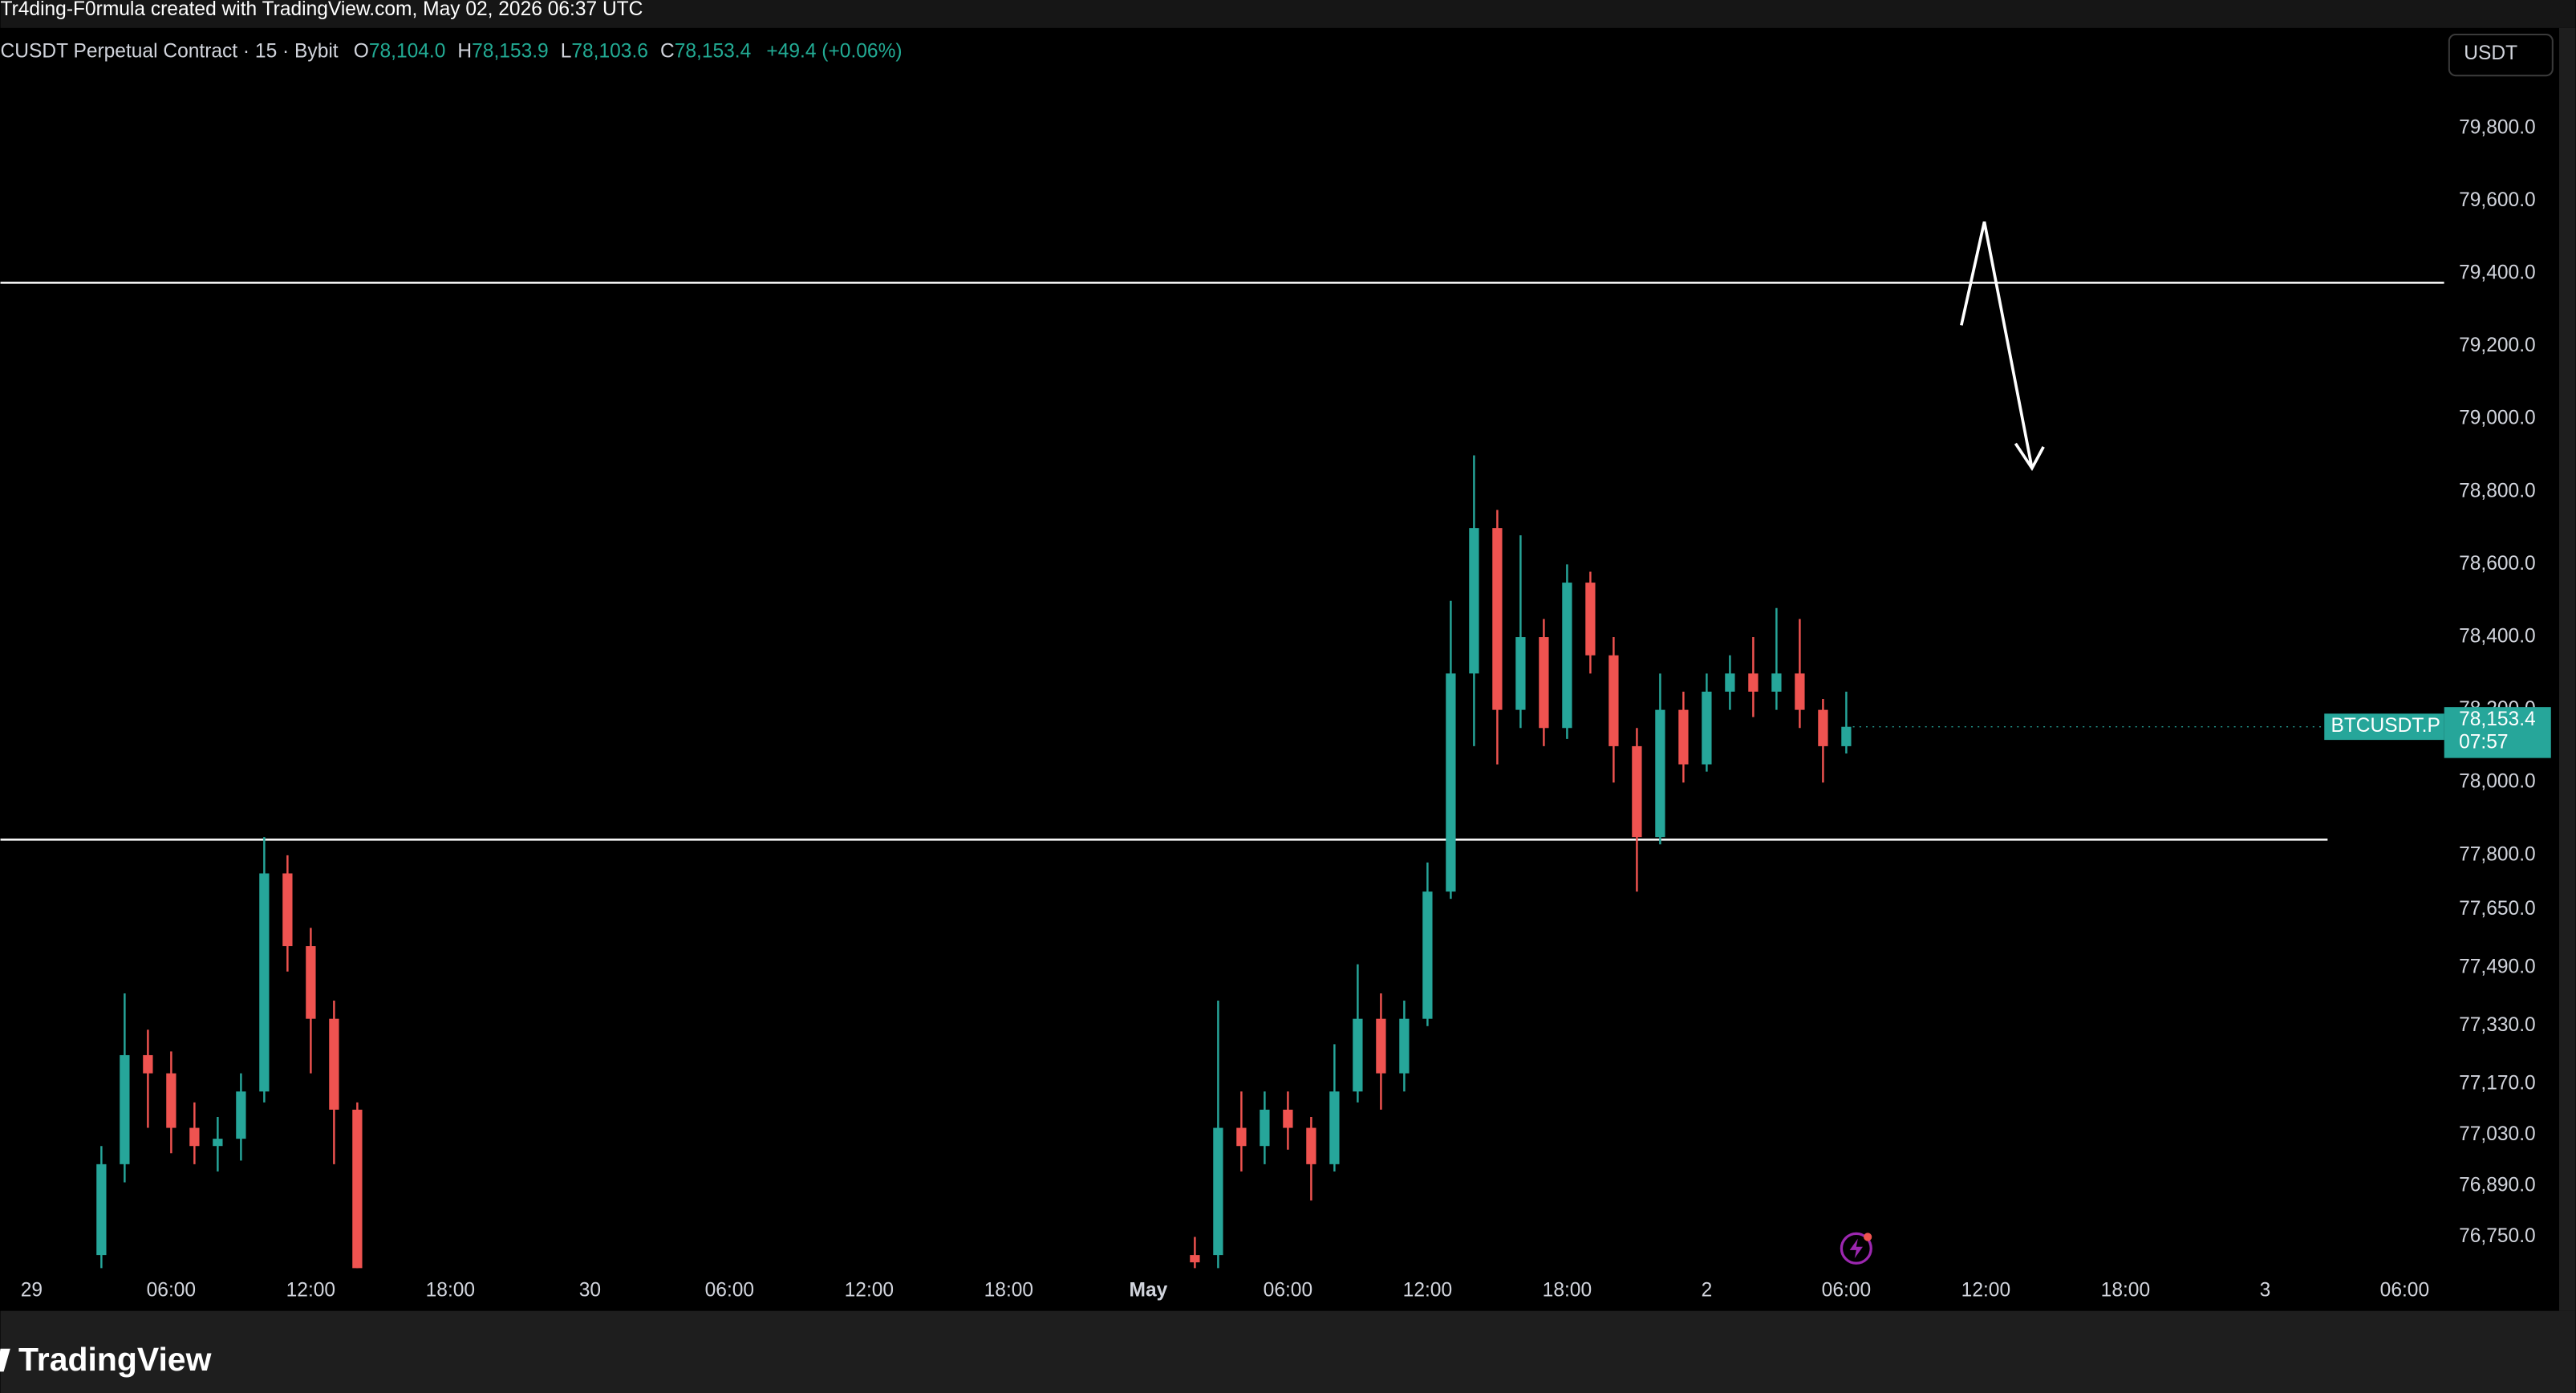  What do you see at coordinates (2497, 419) in the screenshot?
I see `y-tick-label: 79,000.0` at bounding box center [2497, 419].